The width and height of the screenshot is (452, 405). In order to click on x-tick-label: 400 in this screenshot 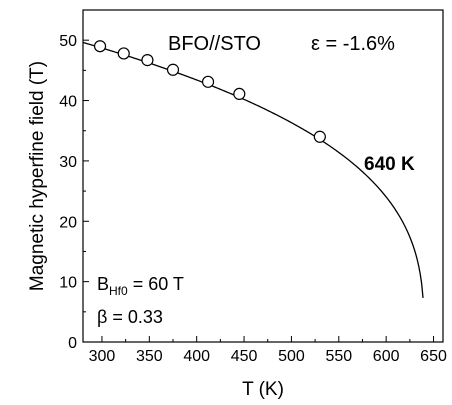, I will do `click(196, 356)`.